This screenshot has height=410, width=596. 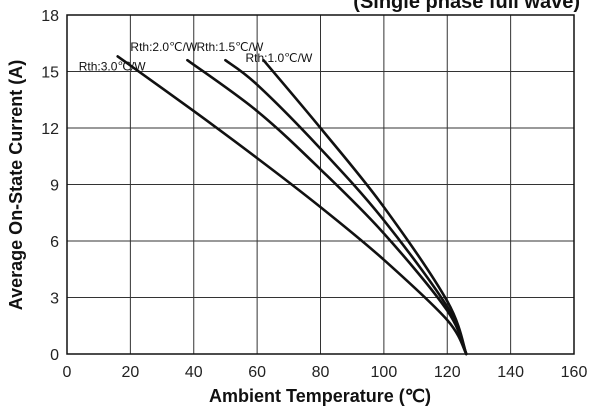 I want to click on x-tick-label: 20, so click(x=130, y=372).